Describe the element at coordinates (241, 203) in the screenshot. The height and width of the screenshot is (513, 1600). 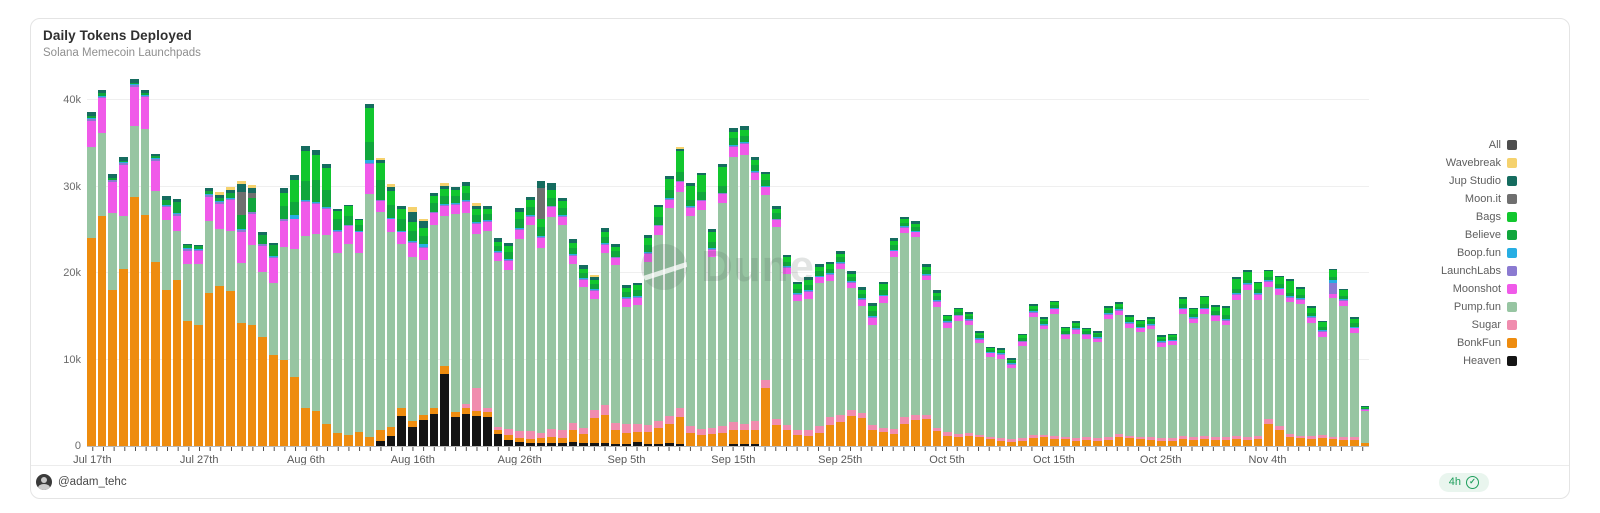
I see `bar-segment-moon-it` at that location.